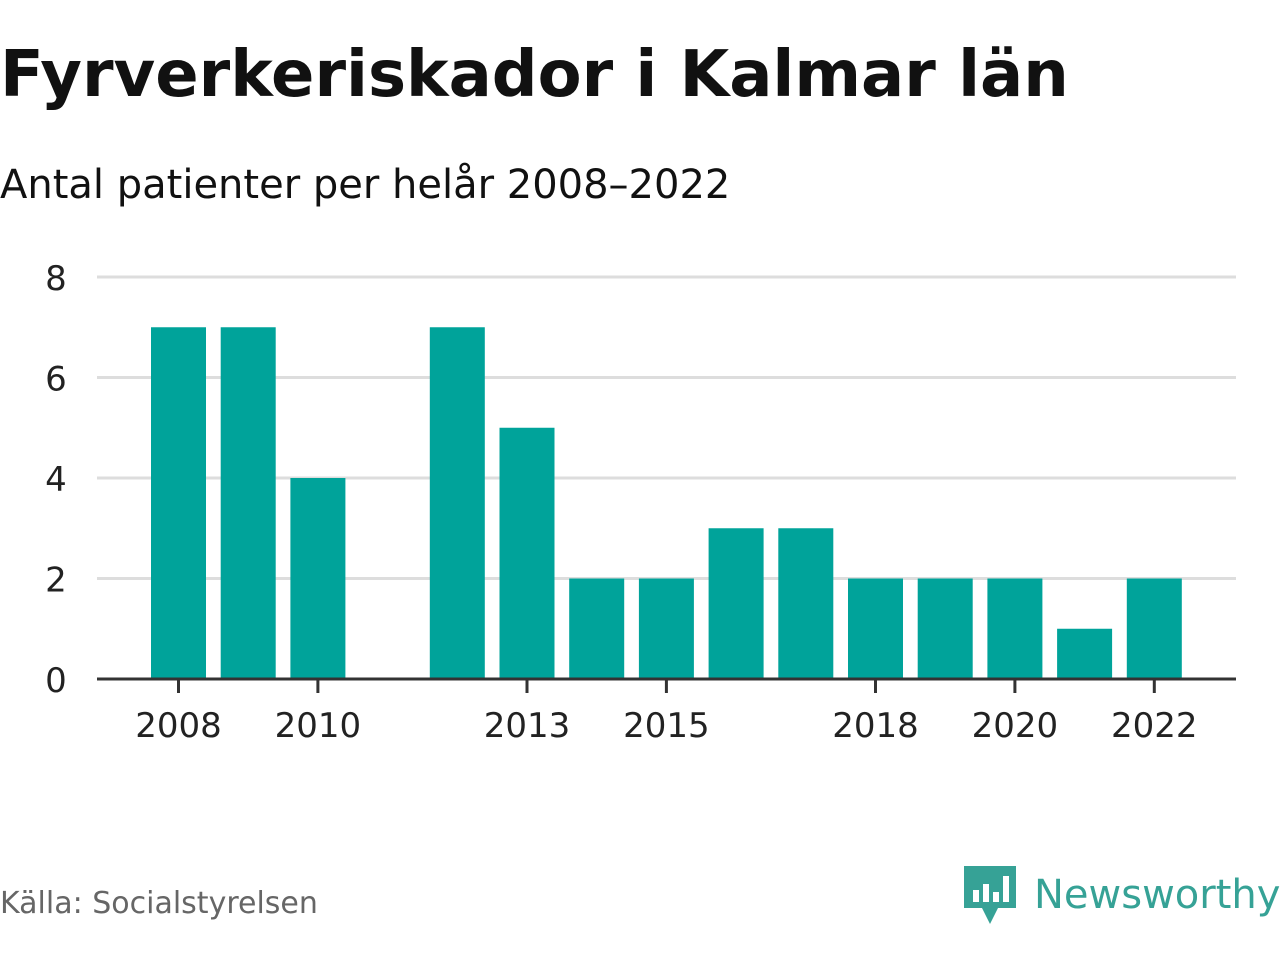 This screenshot has width=1280, height=960. I want to click on bar-2017, so click(806, 603).